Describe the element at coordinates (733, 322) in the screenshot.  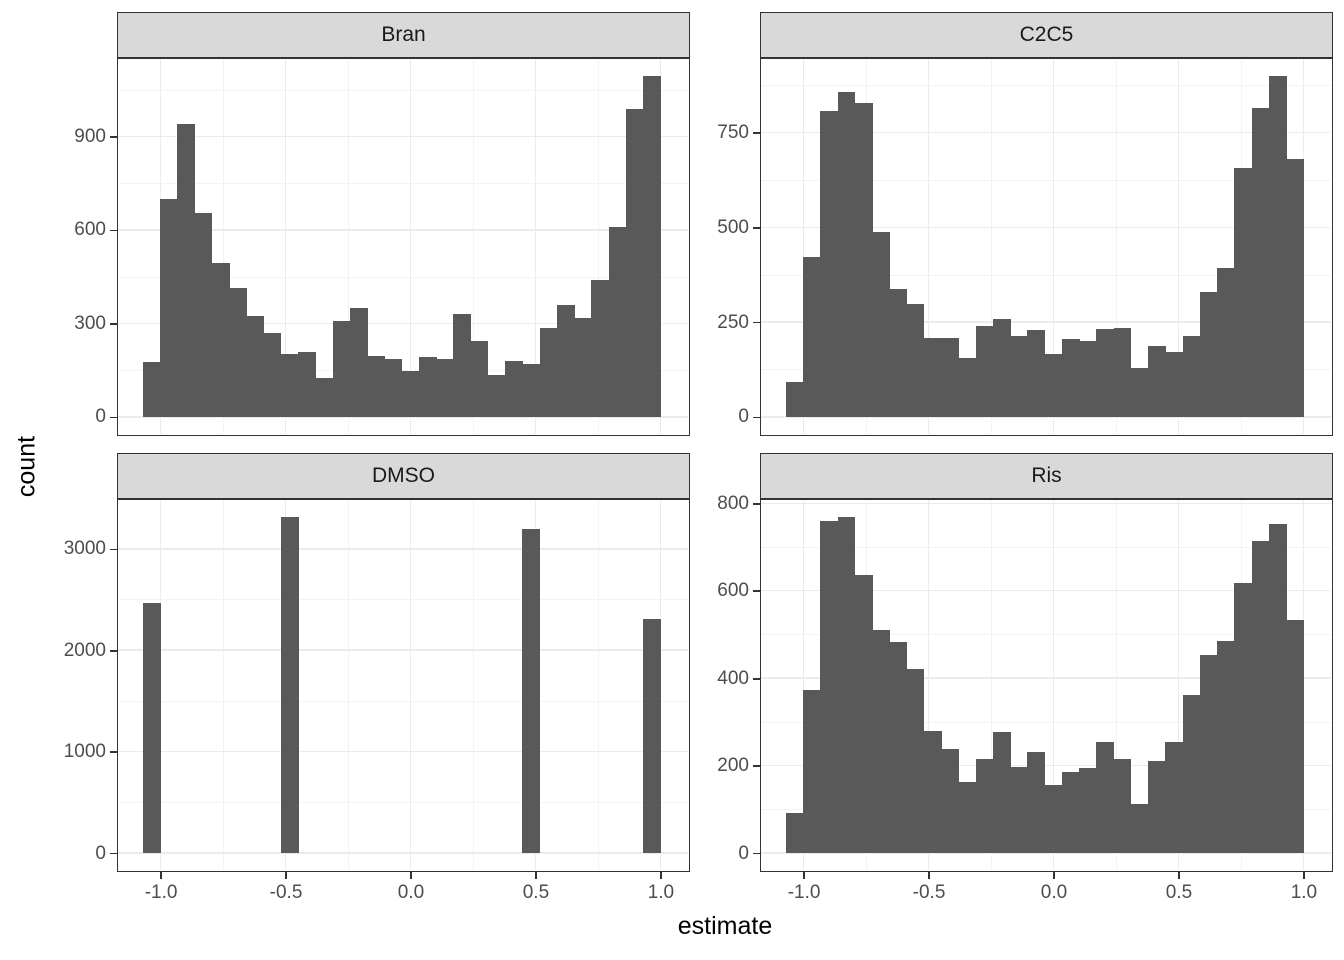
I see `y-tick-label: 250` at that location.